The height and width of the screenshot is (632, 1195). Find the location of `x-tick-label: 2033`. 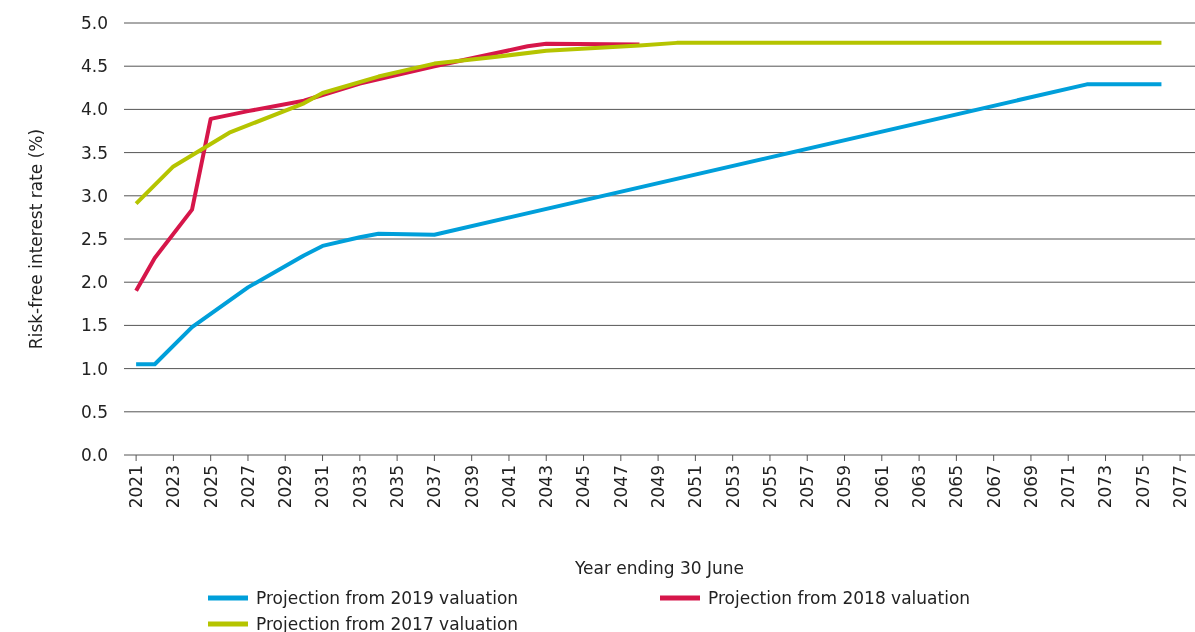

x-tick-label: 2033 is located at coordinates (359, 487).